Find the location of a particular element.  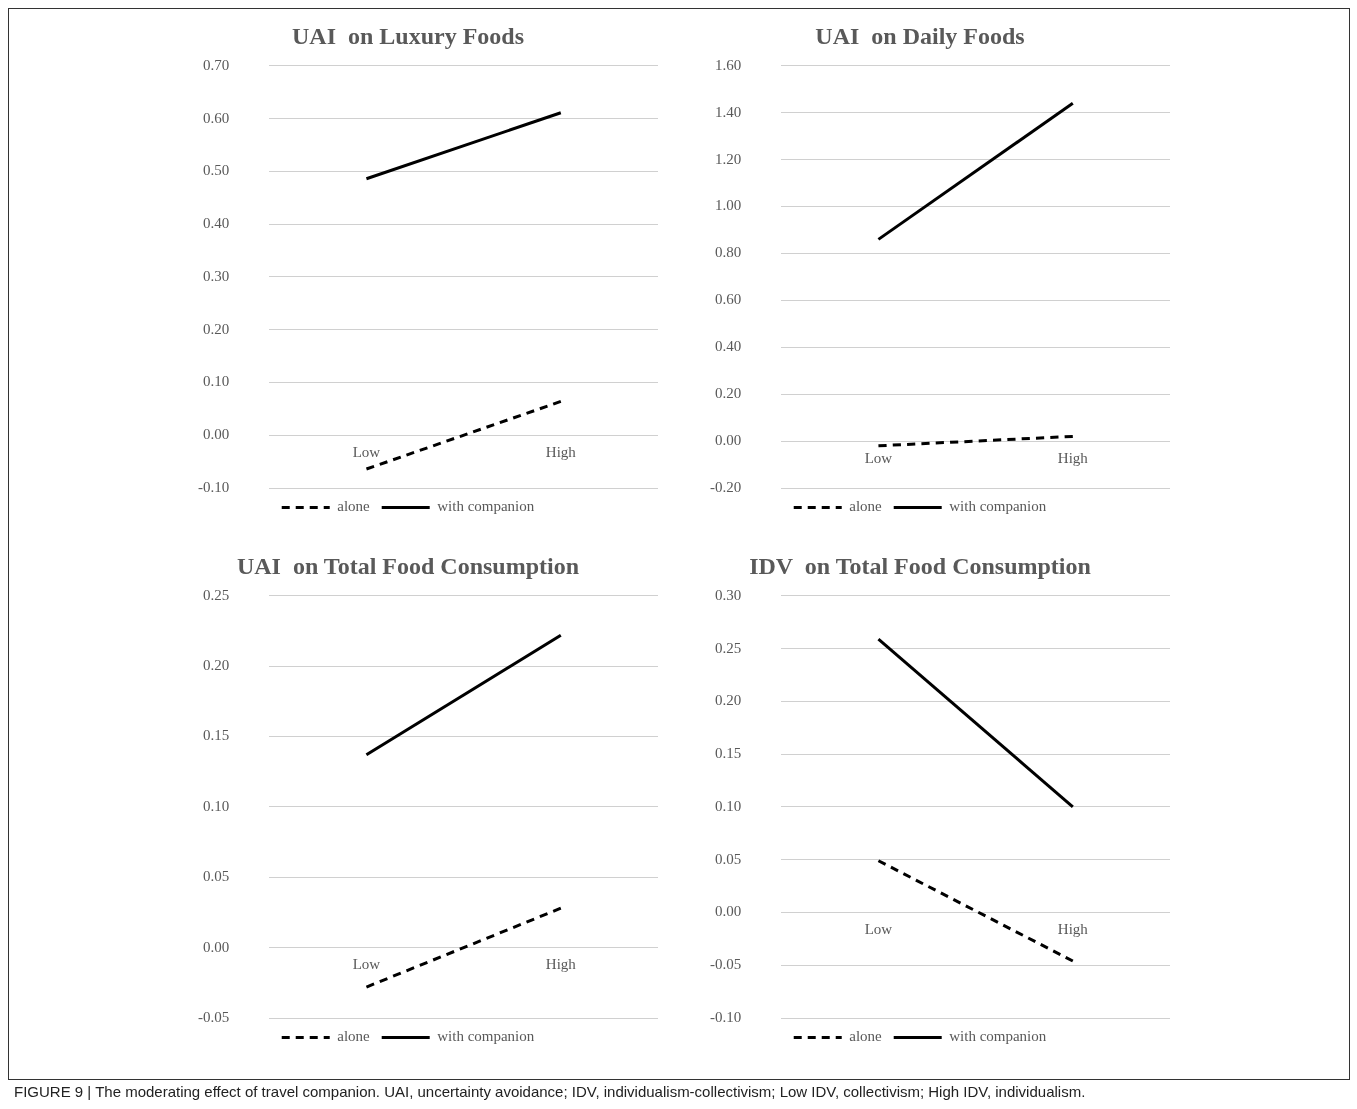

chart-title: UAI on Daily Foods is located at coordinates (920, 35).